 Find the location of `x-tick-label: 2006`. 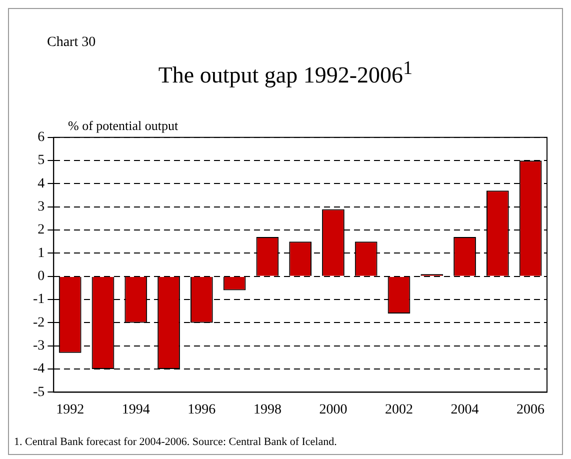

x-tick-label: 2006 is located at coordinates (530, 410).